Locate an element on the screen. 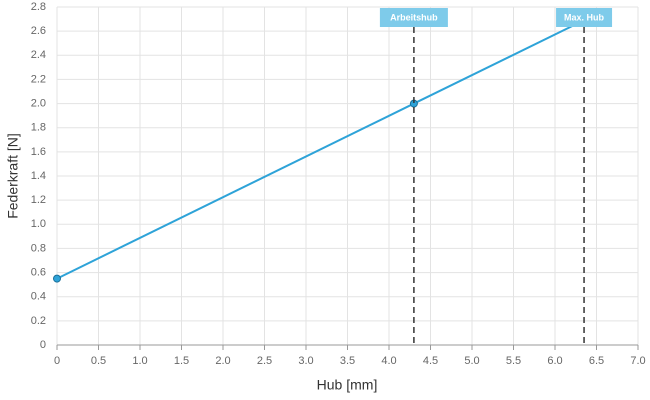 The width and height of the screenshot is (650, 400). x-tick-label: 4.5 is located at coordinates (430, 361).